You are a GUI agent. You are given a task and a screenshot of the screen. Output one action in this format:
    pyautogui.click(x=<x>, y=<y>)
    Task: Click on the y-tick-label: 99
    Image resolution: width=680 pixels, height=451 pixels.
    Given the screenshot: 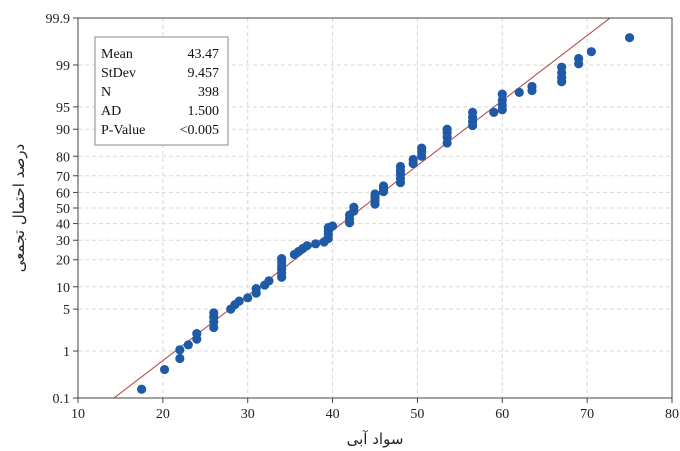 What is the action you would take?
    pyautogui.click(x=63, y=66)
    